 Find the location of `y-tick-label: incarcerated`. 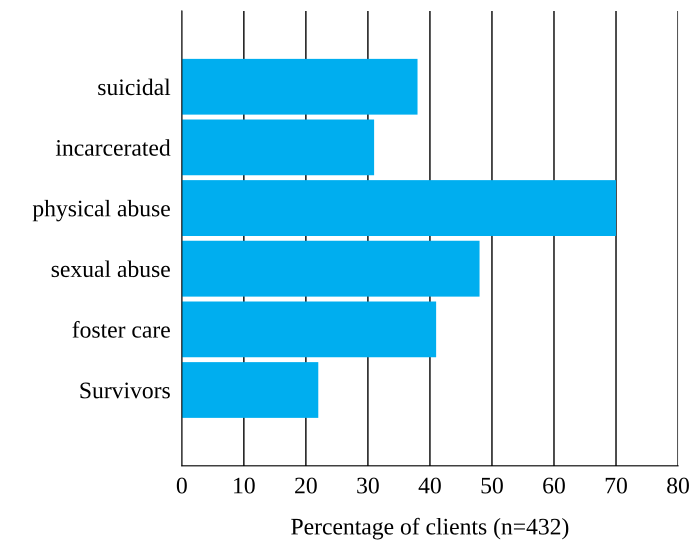

y-tick-label: incarcerated is located at coordinates (113, 147).